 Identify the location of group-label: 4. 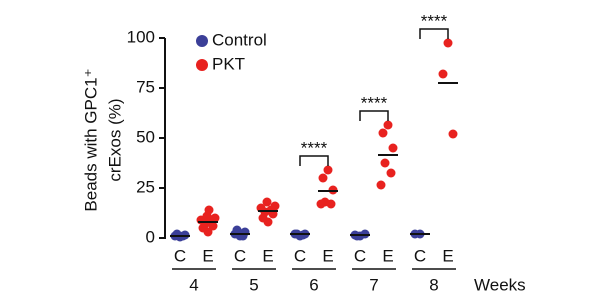
(193, 284).